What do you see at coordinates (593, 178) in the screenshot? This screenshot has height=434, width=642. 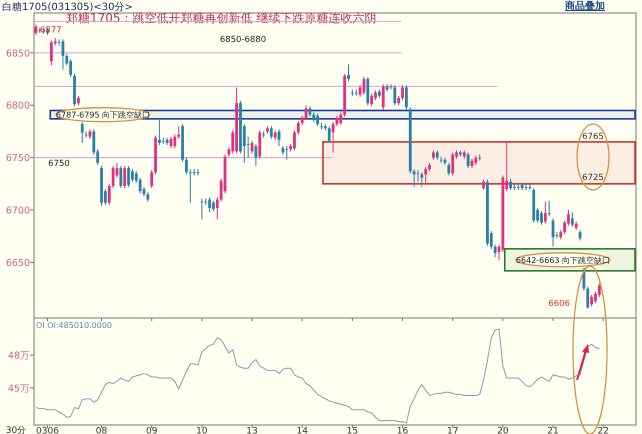 I see `annotation: 6725` at bounding box center [593, 178].